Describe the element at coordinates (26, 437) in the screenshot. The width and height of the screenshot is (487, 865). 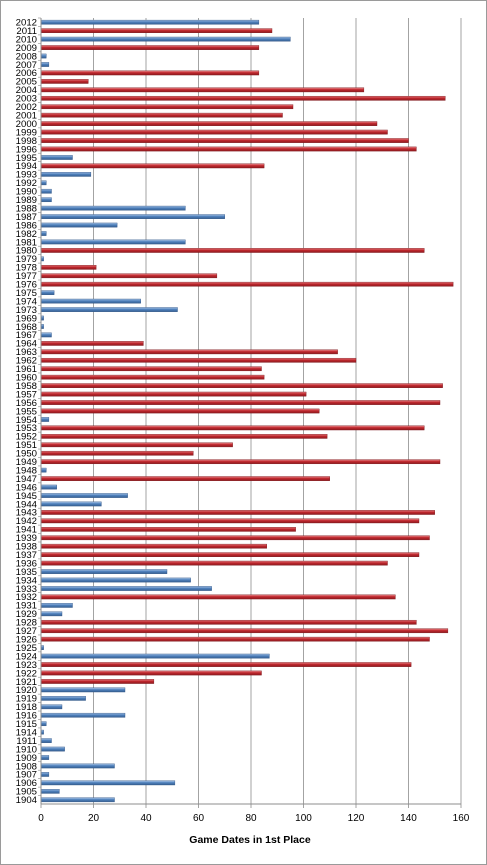
I see `year-label-1952: 1952` at that location.